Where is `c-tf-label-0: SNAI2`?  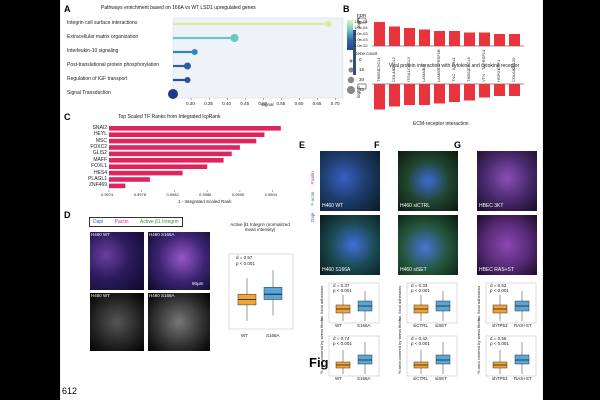 c-tf-label-0: SNAI2 is located at coordinates (99, 127).